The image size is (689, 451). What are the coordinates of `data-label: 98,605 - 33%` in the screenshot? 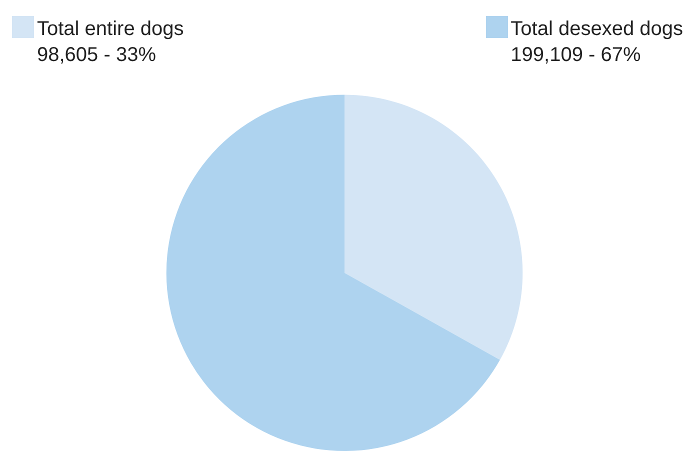 It's located at (96, 55).